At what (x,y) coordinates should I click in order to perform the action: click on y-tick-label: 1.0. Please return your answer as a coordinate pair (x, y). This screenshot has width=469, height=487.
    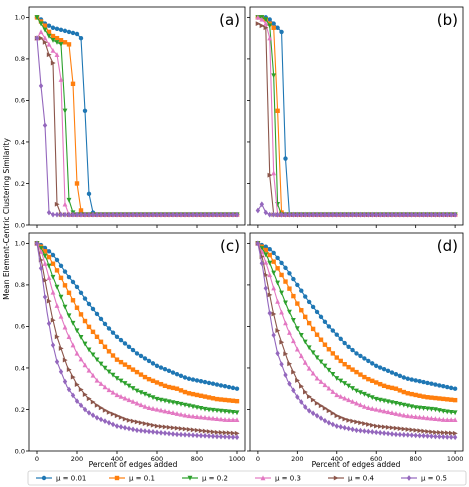
    Looking at the image, I should click on (20, 18).